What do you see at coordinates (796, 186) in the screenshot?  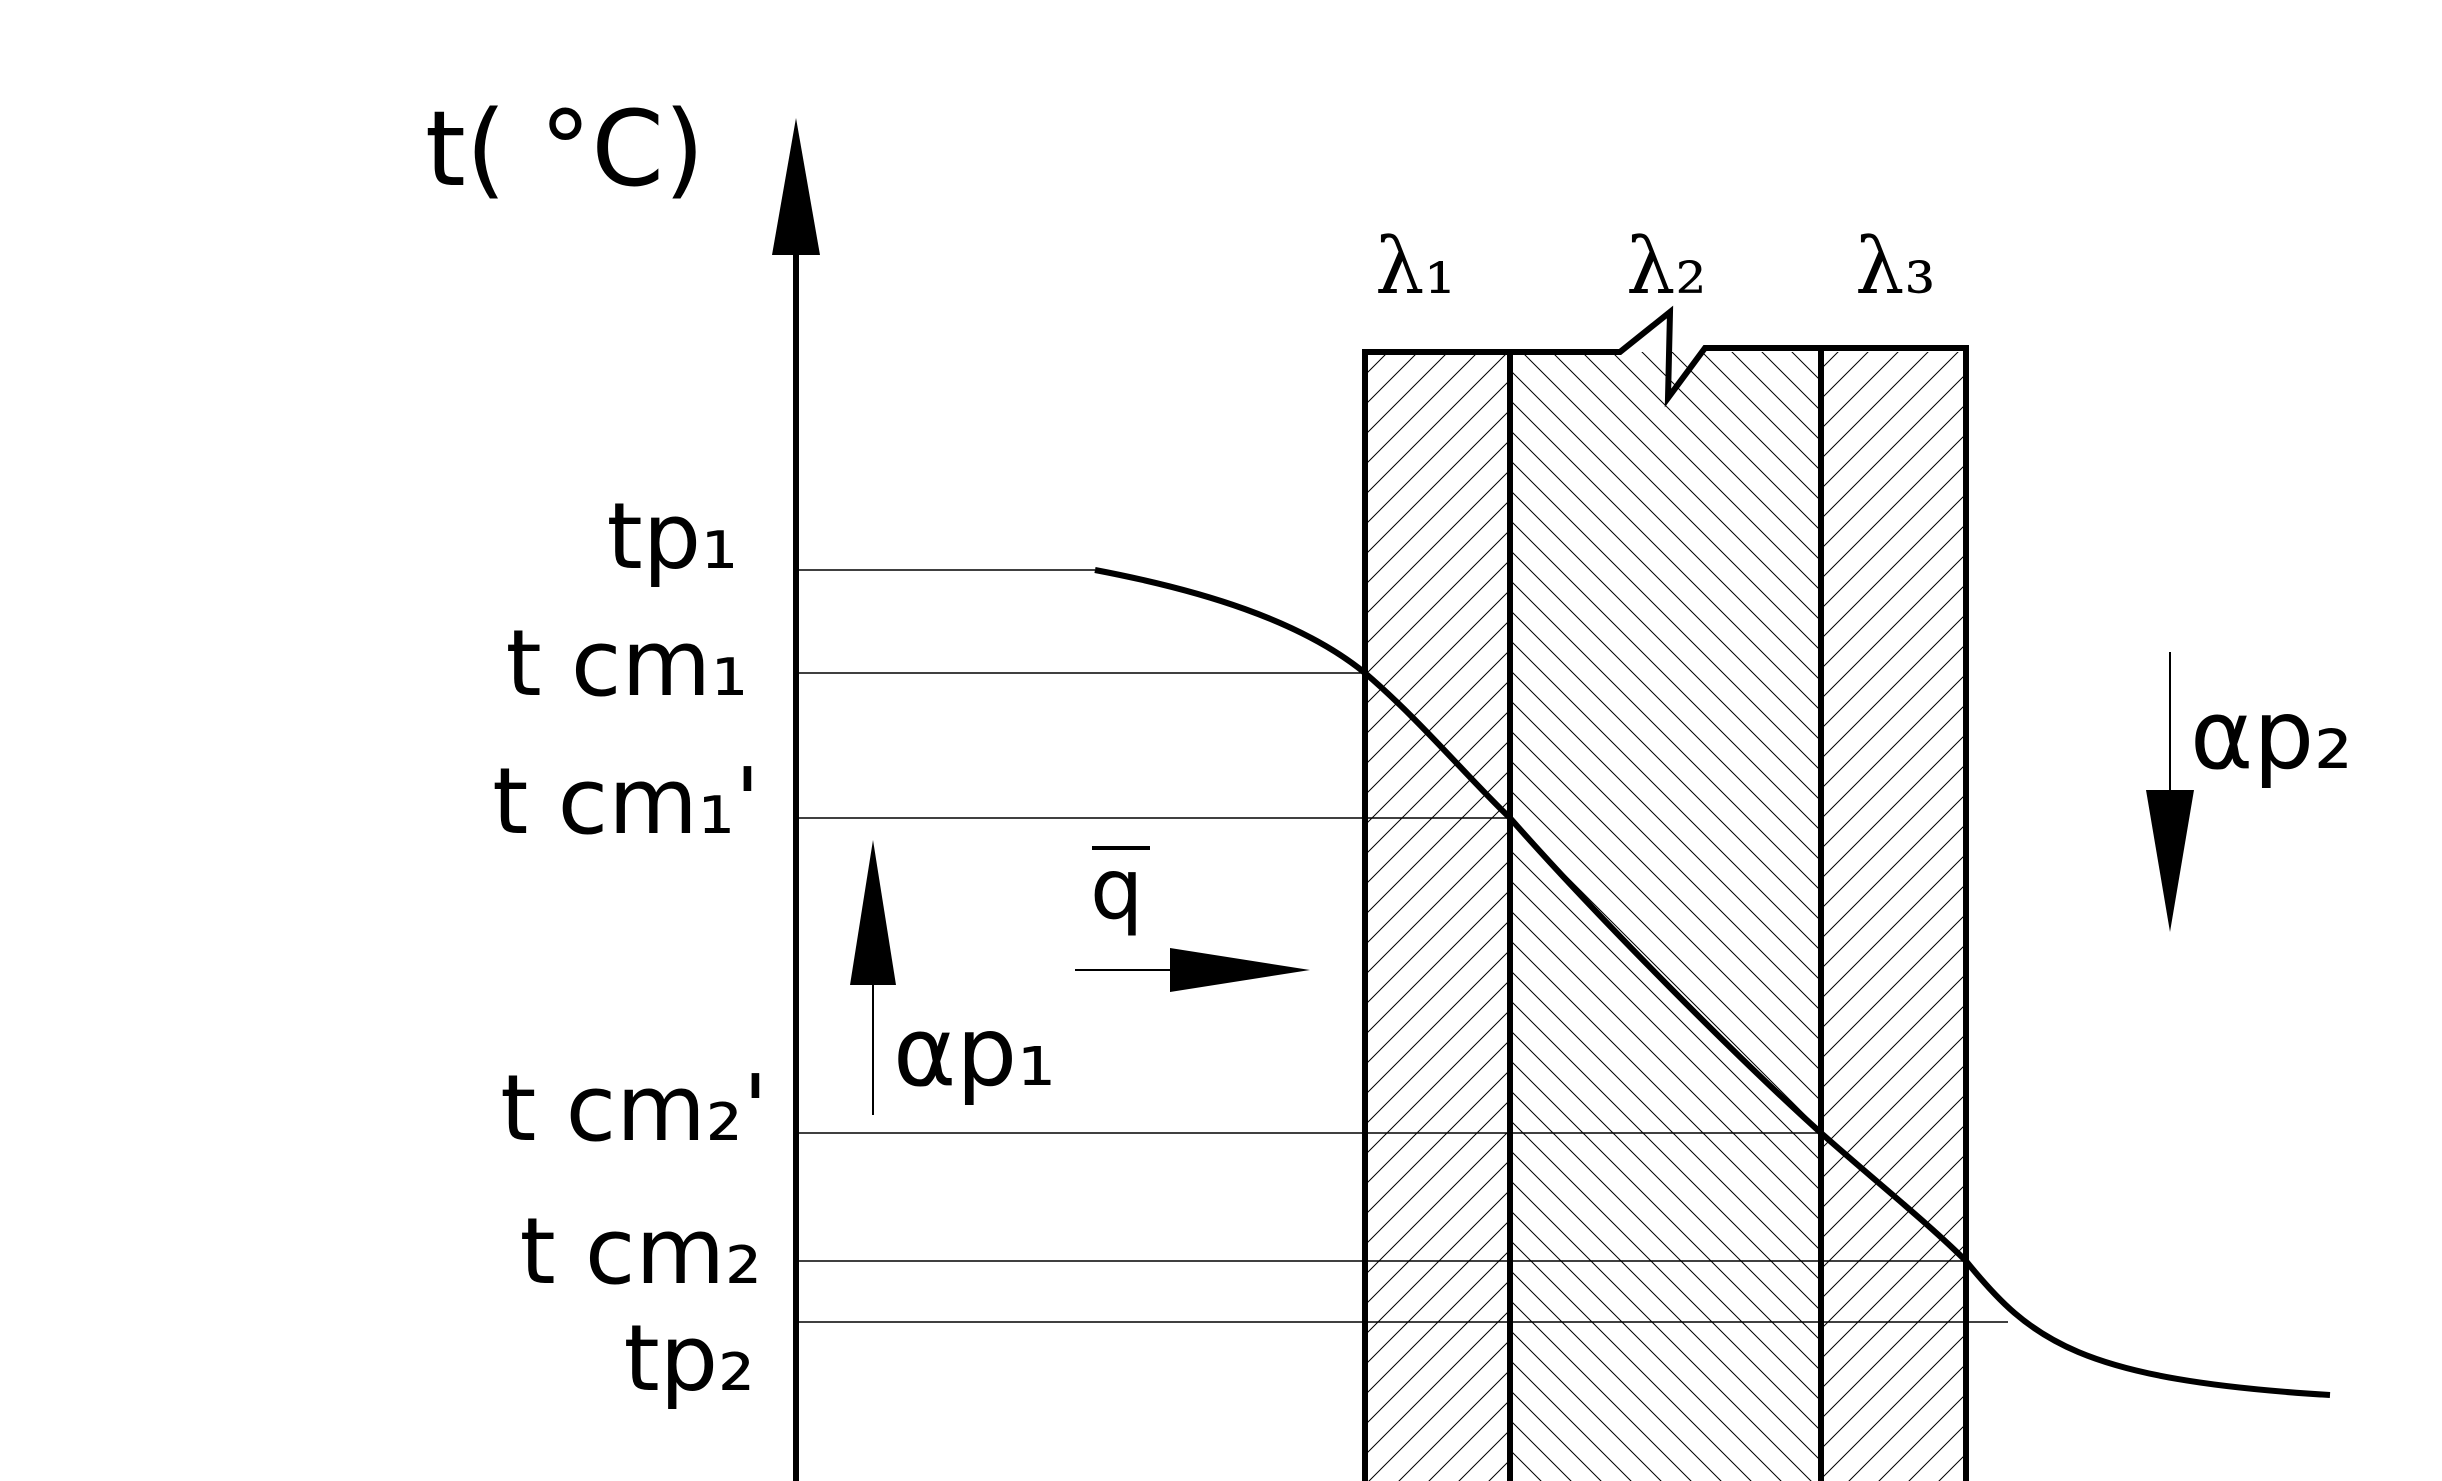 I see `axis-arrowhead` at bounding box center [796, 186].